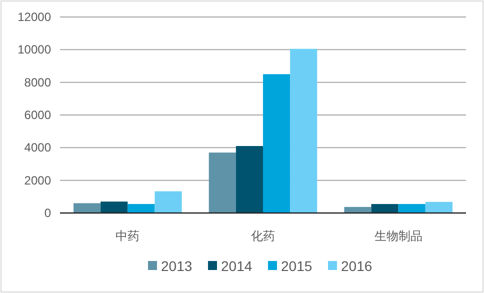 The width and height of the screenshot is (484, 293). Describe the element at coordinates (35, 17) in the screenshot. I see `y-tick-label: 12000` at that location.